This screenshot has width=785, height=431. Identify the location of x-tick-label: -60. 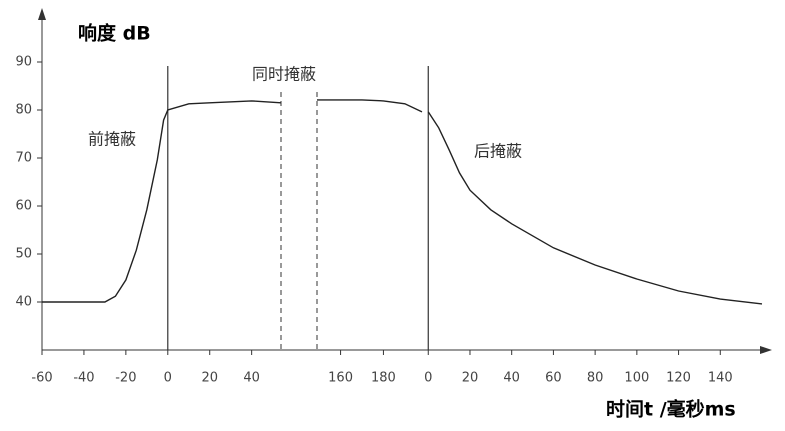
(41, 378).